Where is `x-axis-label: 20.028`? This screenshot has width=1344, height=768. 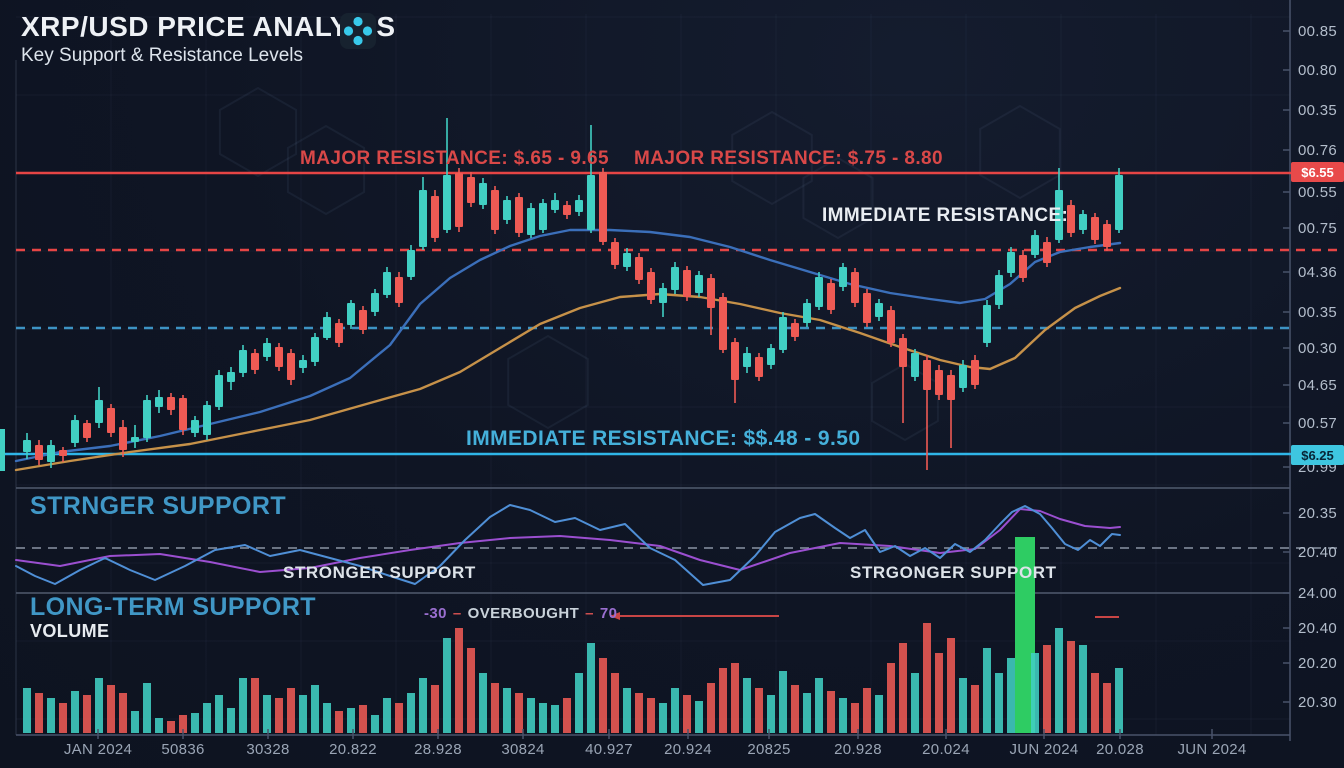 x-axis-label: 20.028 is located at coordinates (1120, 749).